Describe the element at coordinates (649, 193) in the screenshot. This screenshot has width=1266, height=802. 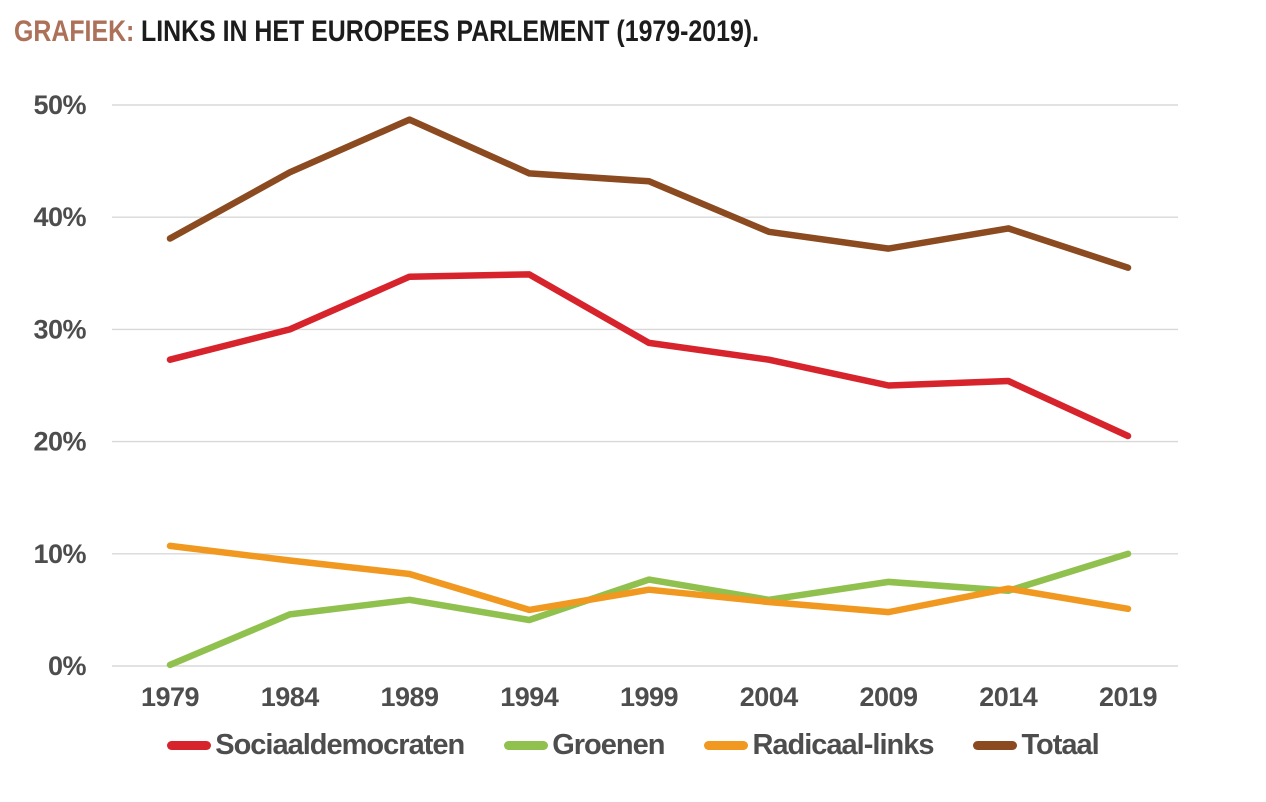
I see `series-line-totaal` at that location.